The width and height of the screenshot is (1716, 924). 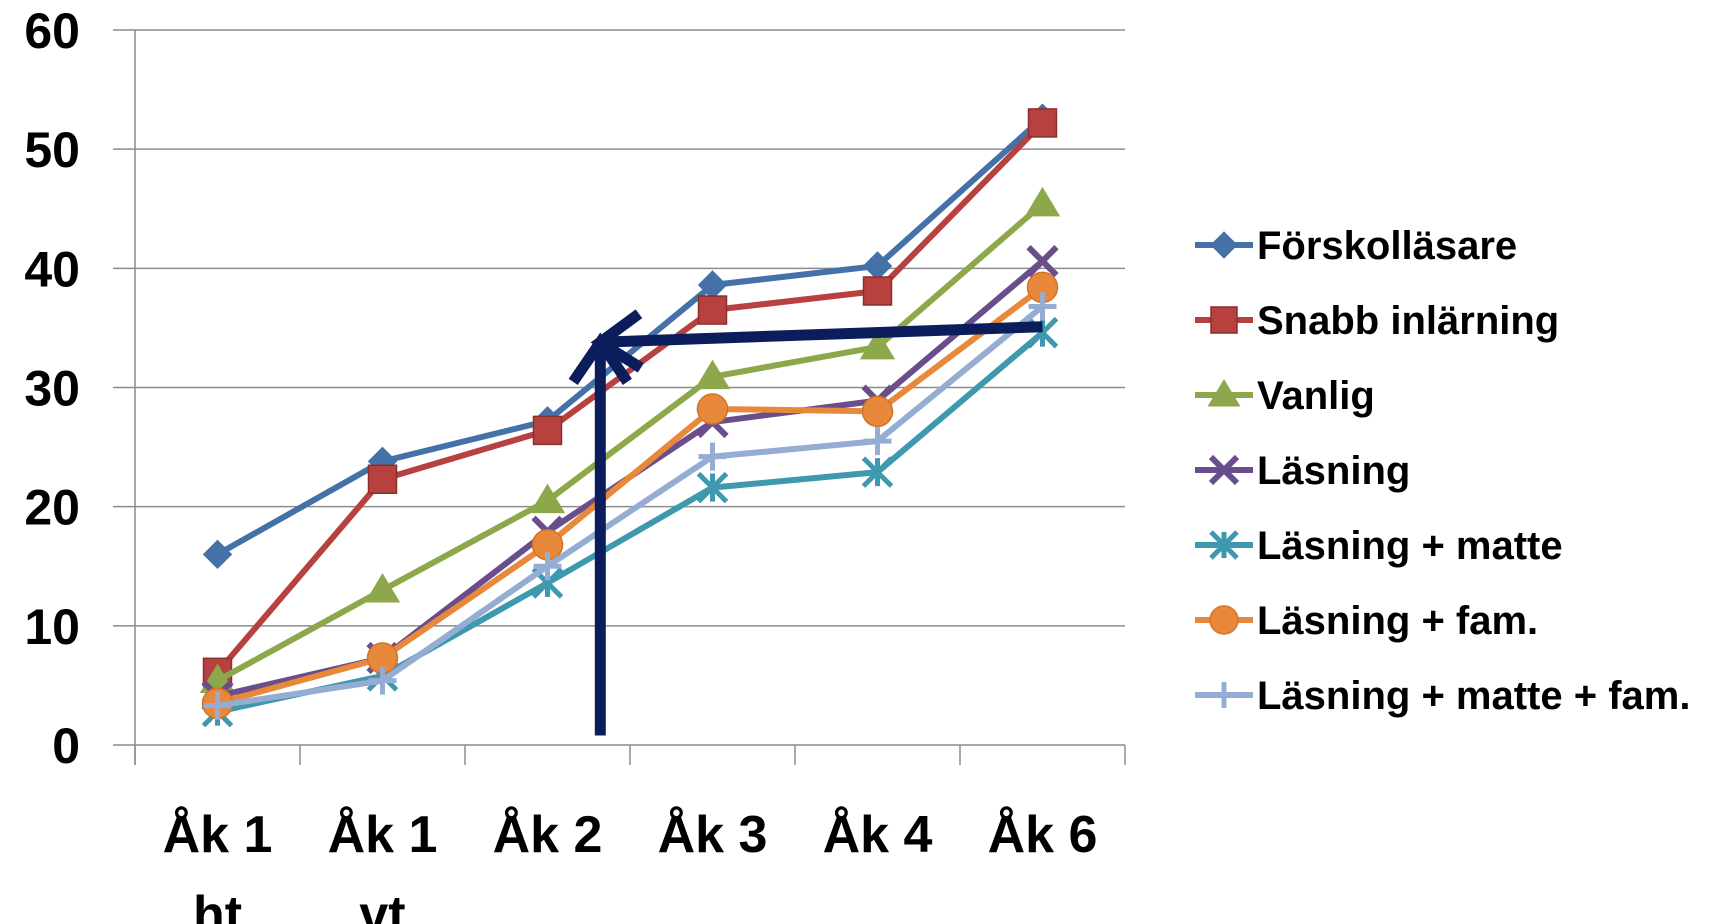 What do you see at coordinates (1316, 396) in the screenshot?
I see `legend-label: Vanlig` at bounding box center [1316, 396].